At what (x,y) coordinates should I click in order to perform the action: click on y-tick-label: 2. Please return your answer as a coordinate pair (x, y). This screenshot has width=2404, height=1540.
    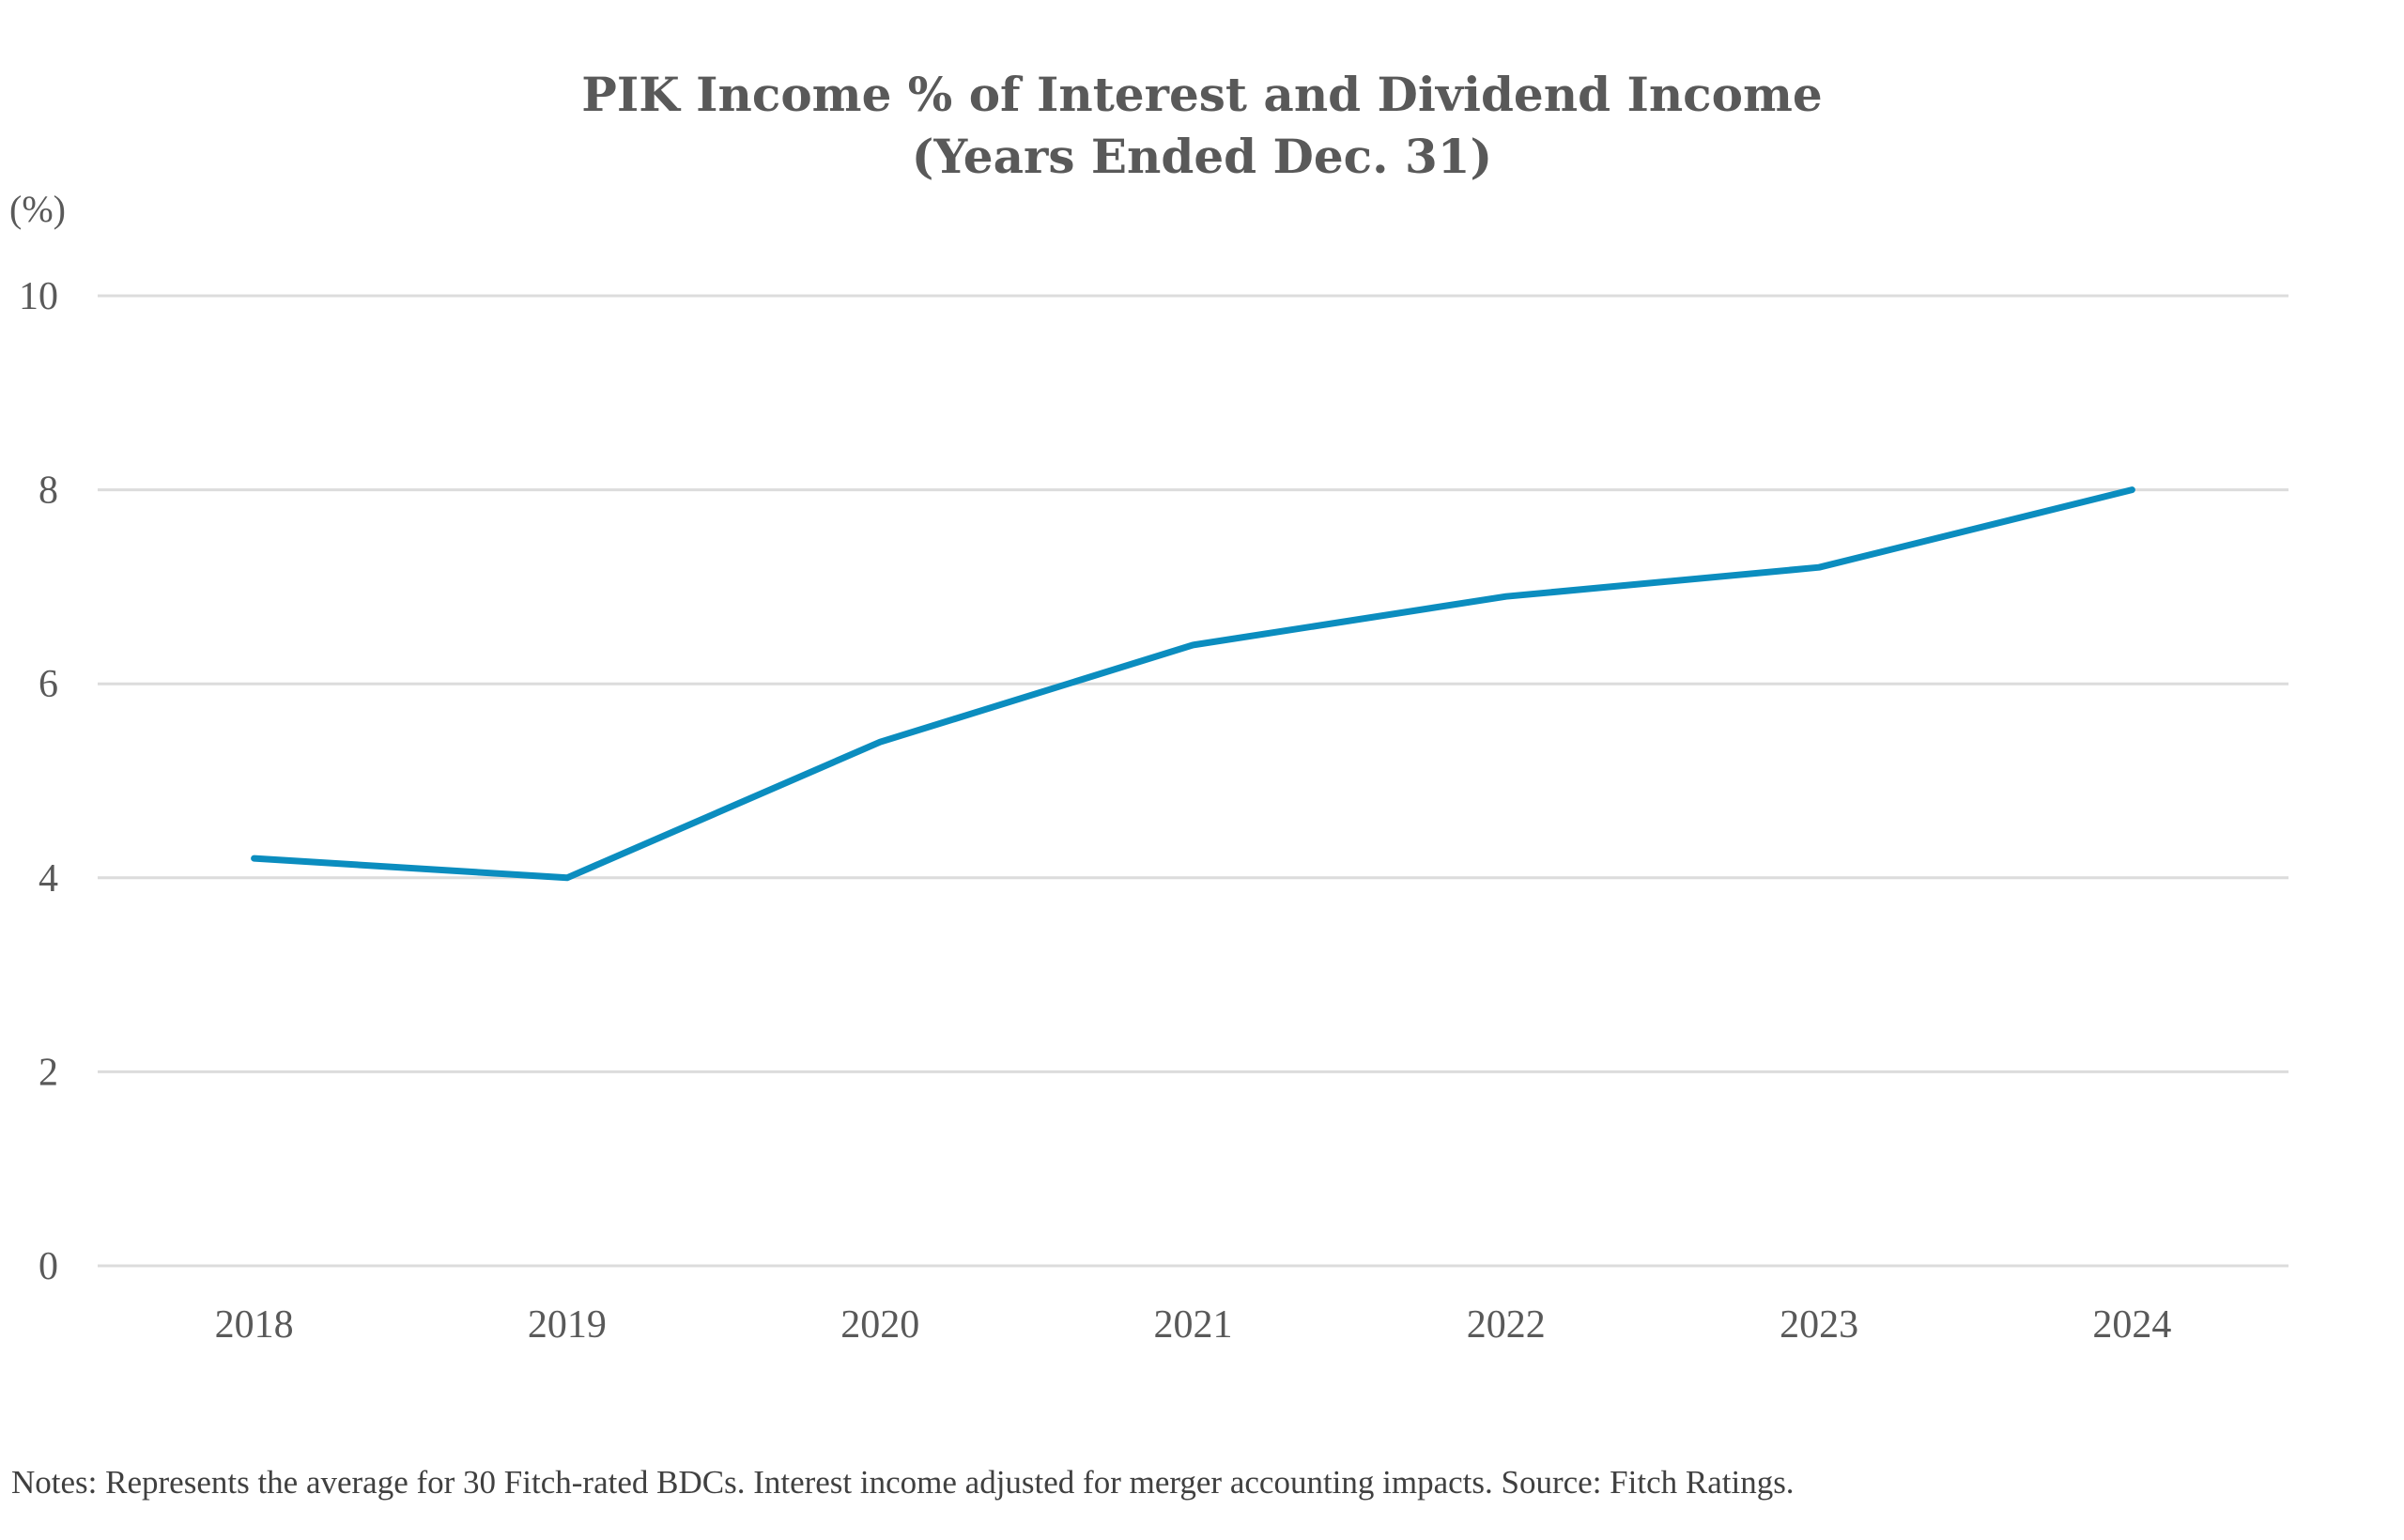
    Looking at the image, I should click on (48, 1072).